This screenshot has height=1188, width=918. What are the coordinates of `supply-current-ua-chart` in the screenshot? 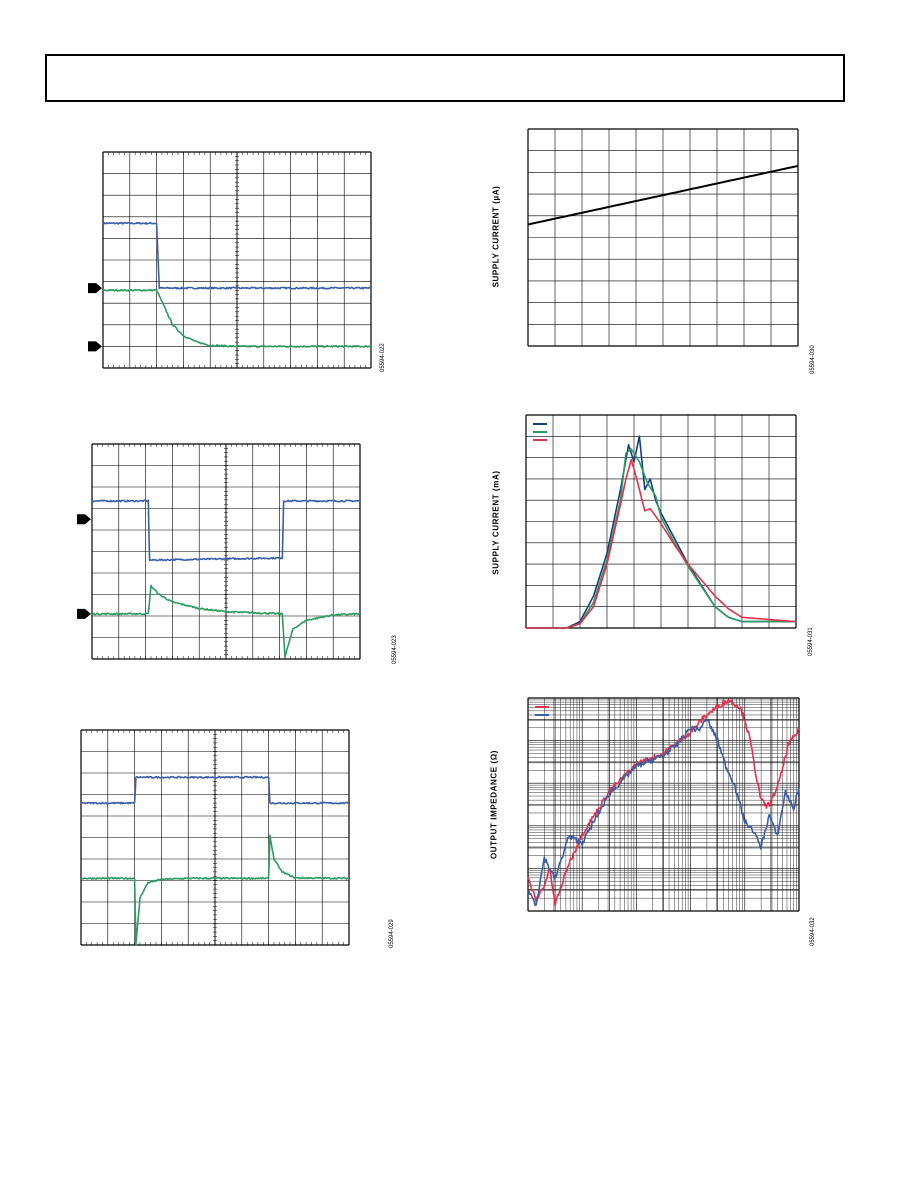 It's located at (663, 237).